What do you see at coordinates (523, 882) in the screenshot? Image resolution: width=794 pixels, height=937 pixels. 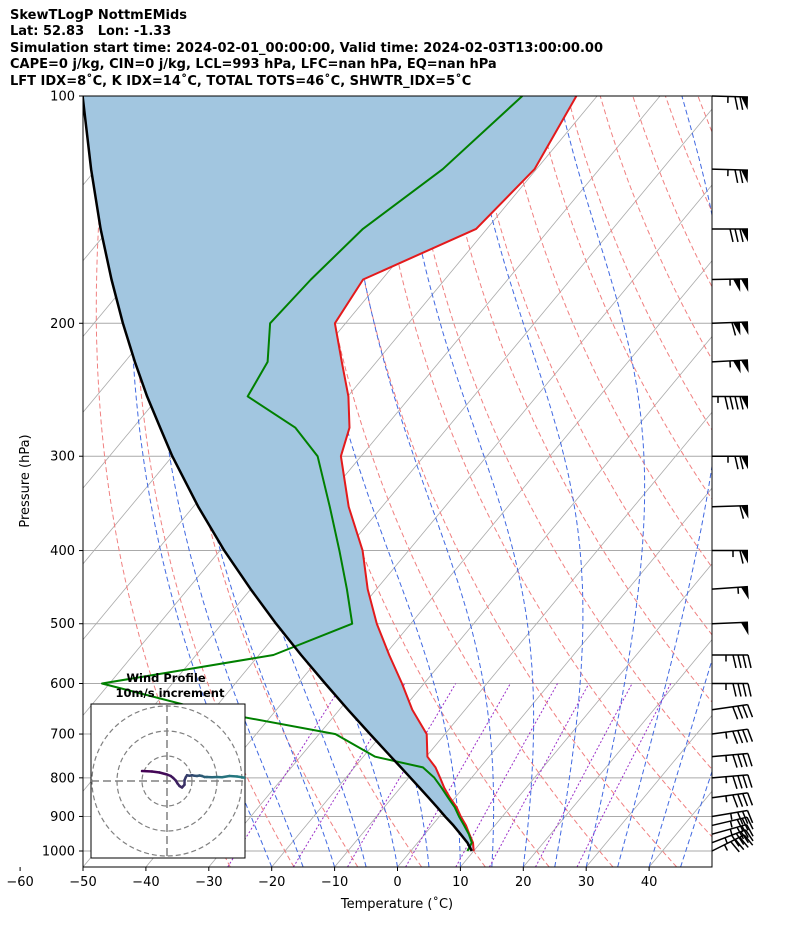 I see `x-tick-label: 20` at bounding box center [523, 882].